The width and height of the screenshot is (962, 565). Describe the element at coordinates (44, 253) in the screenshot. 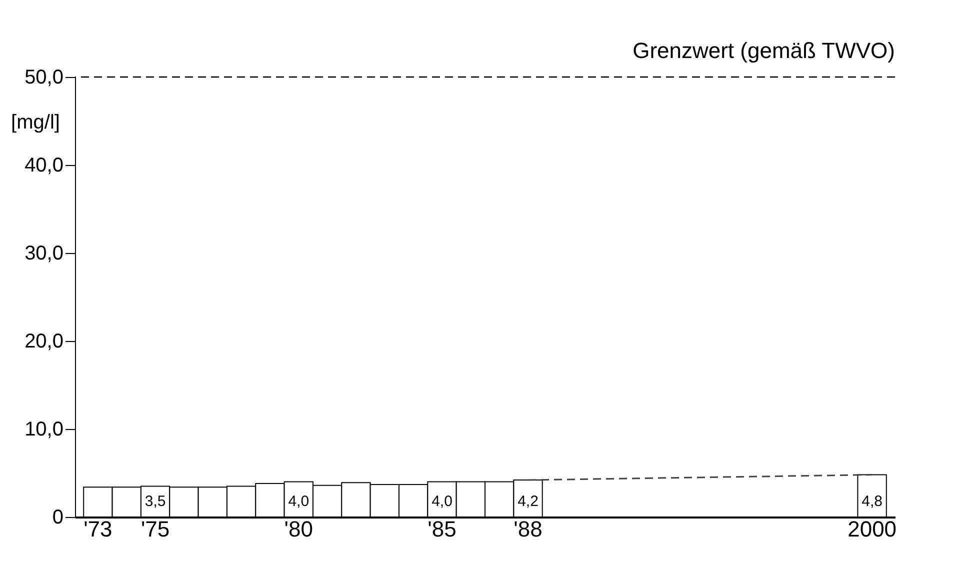

I see `y-tick-label: 30,0` at that location.